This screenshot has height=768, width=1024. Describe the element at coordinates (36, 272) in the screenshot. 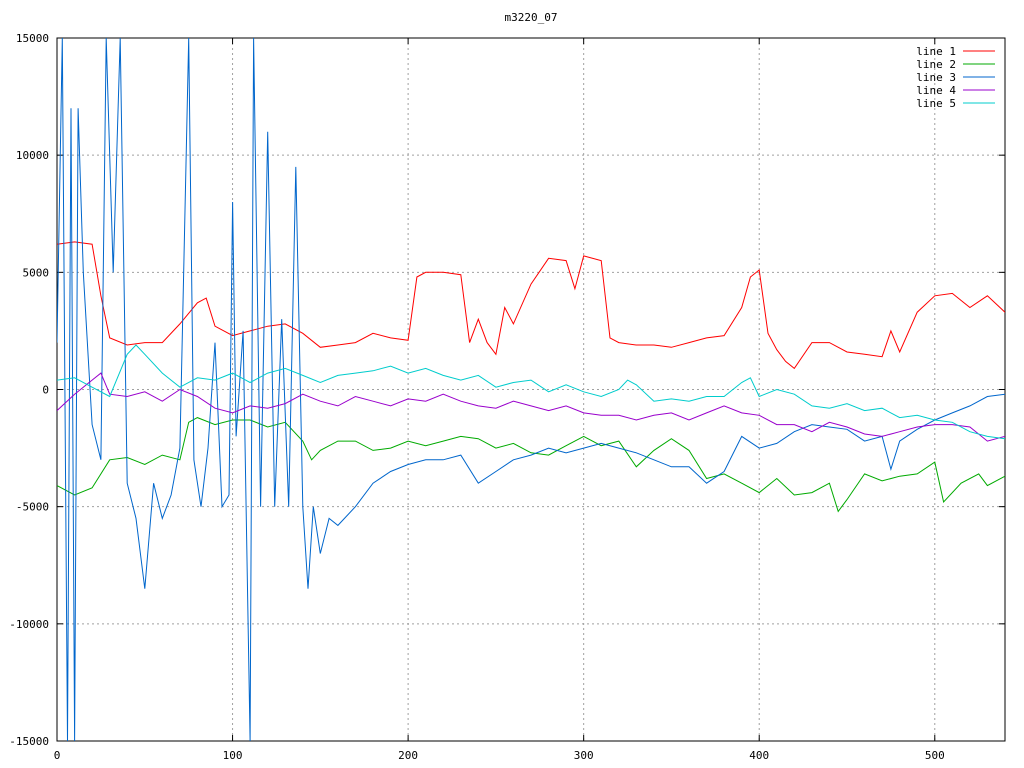

I see `y-tick-label: 5000` at that location.